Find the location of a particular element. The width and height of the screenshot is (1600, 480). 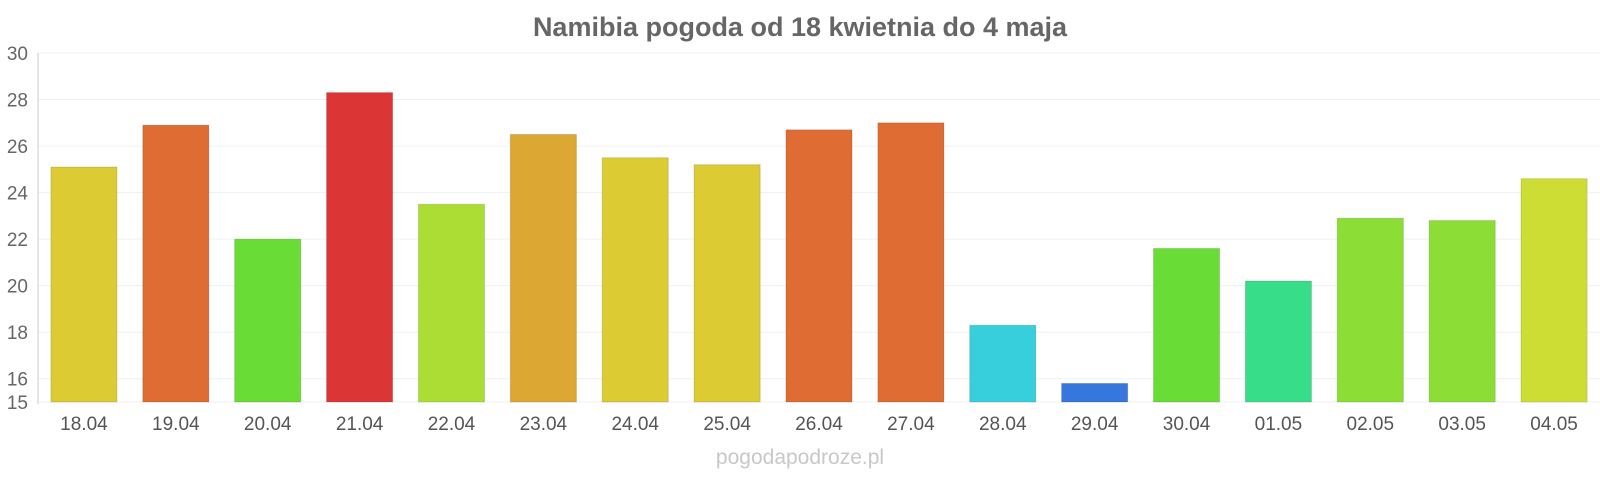

x-tick-label: 04.05 is located at coordinates (1554, 424).